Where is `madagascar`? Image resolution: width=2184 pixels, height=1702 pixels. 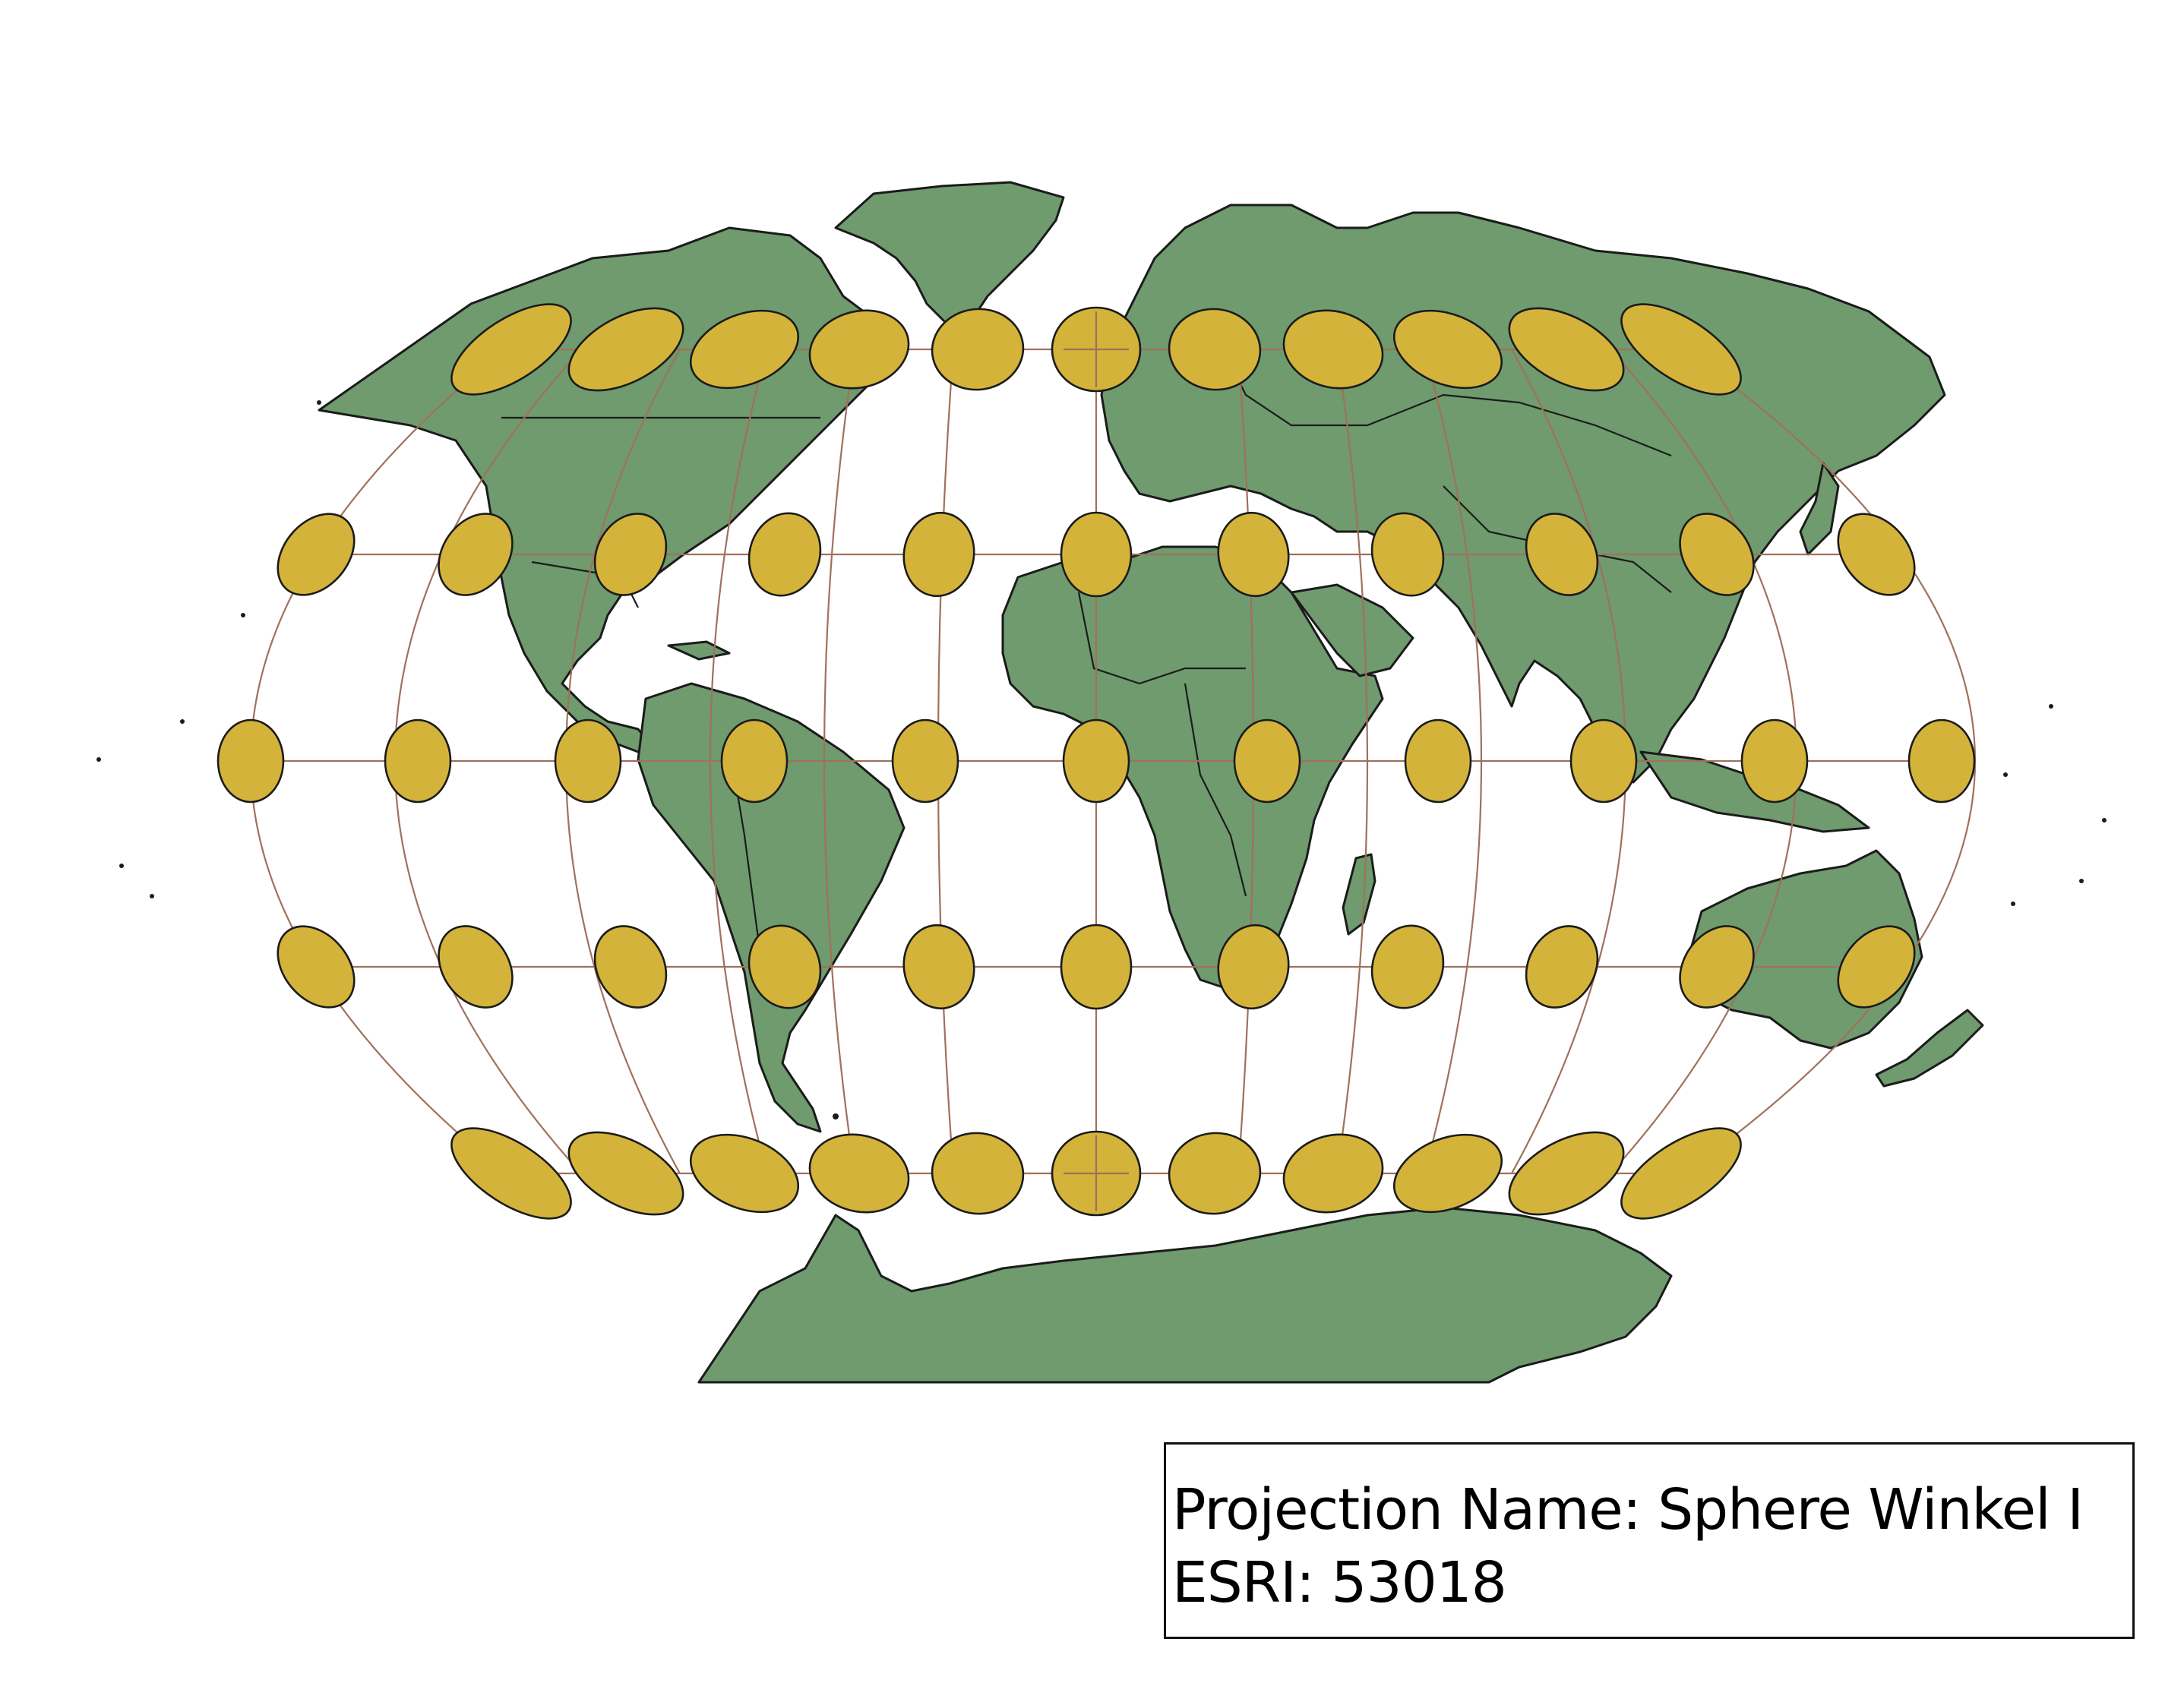 madagascar is located at coordinates (1359, 894).